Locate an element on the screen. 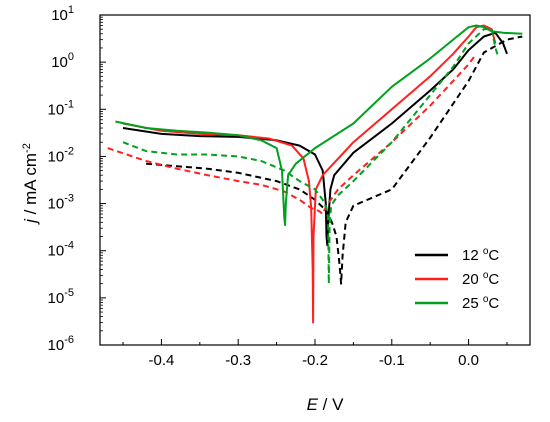 The height and width of the screenshot is (422, 550). y-axis-title: j / mA cm-2 is located at coordinates (30, 184).